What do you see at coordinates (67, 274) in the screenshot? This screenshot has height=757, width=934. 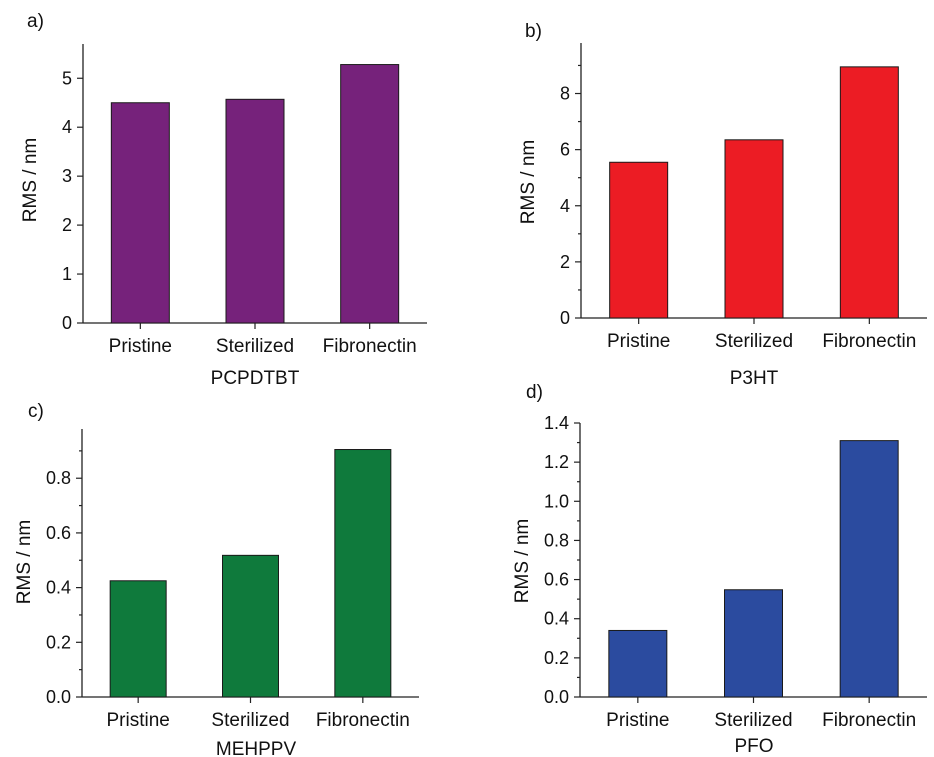 I see `y-tick-label: 1` at bounding box center [67, 274].